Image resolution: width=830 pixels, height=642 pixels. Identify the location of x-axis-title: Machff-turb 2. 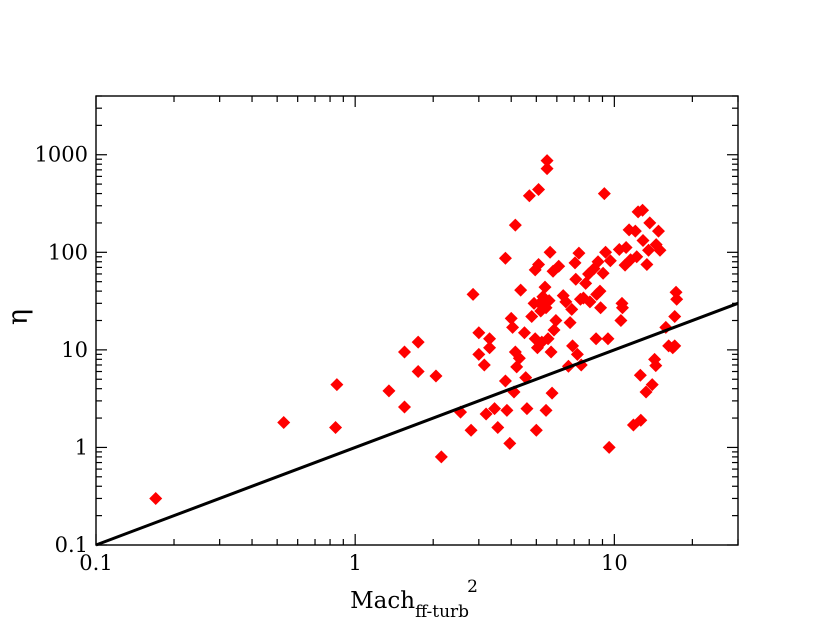
(414, 599).